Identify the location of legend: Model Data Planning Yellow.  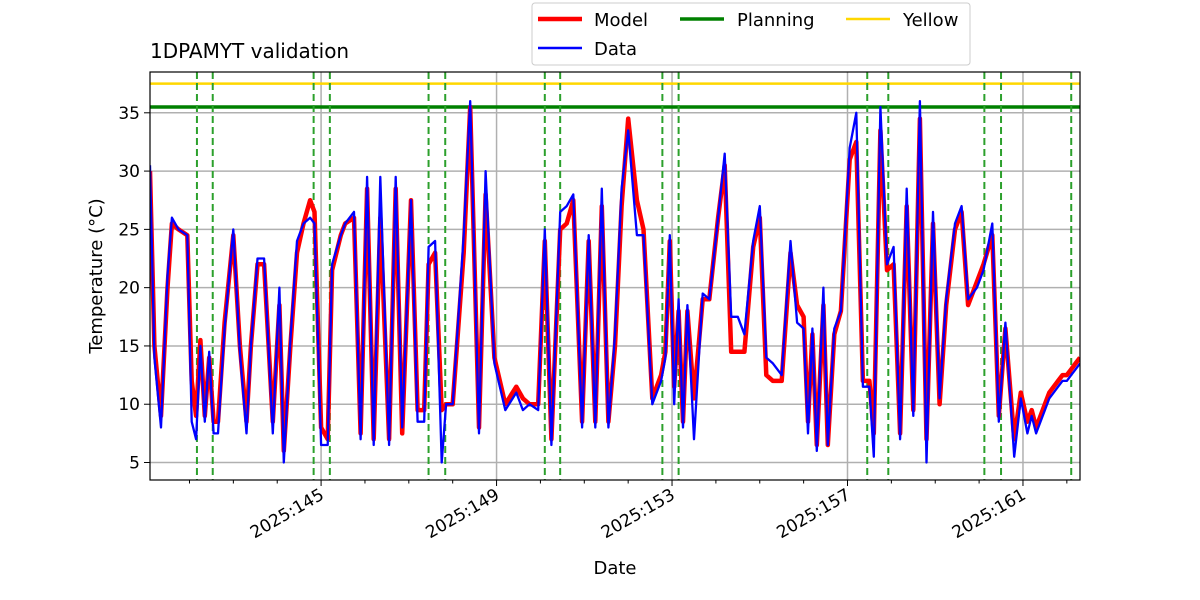
(751, 34).